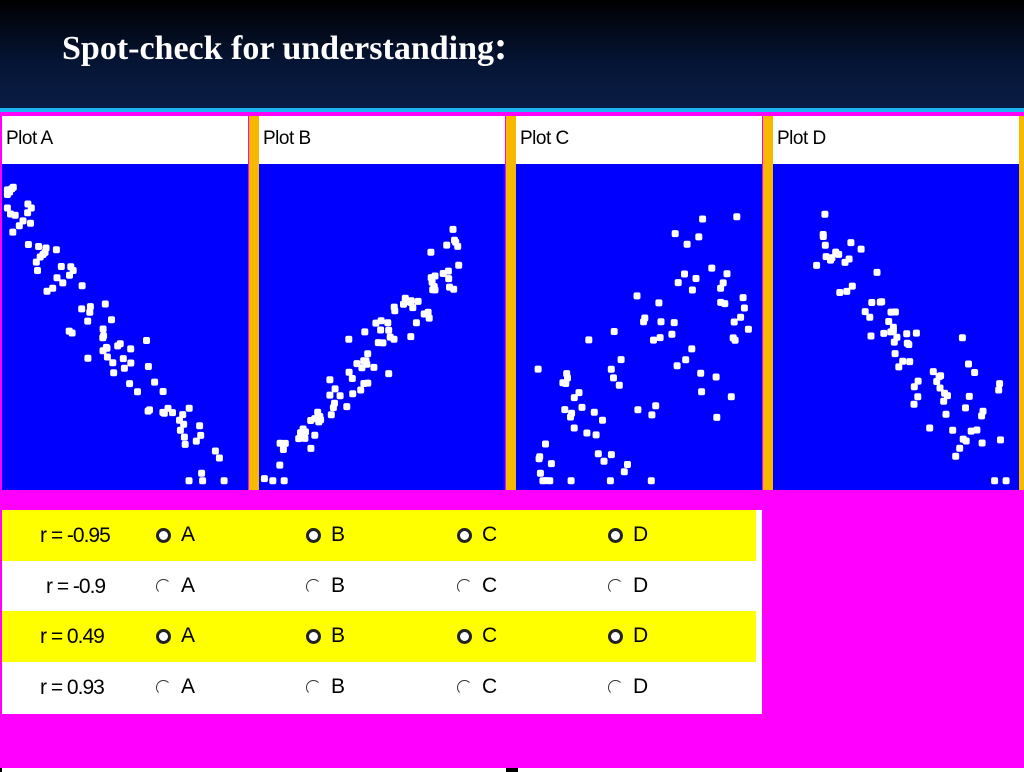 Image resolution: width=1024 pixels, height=772 pixels. I want to click on choice-label: B, so click(338, 534).